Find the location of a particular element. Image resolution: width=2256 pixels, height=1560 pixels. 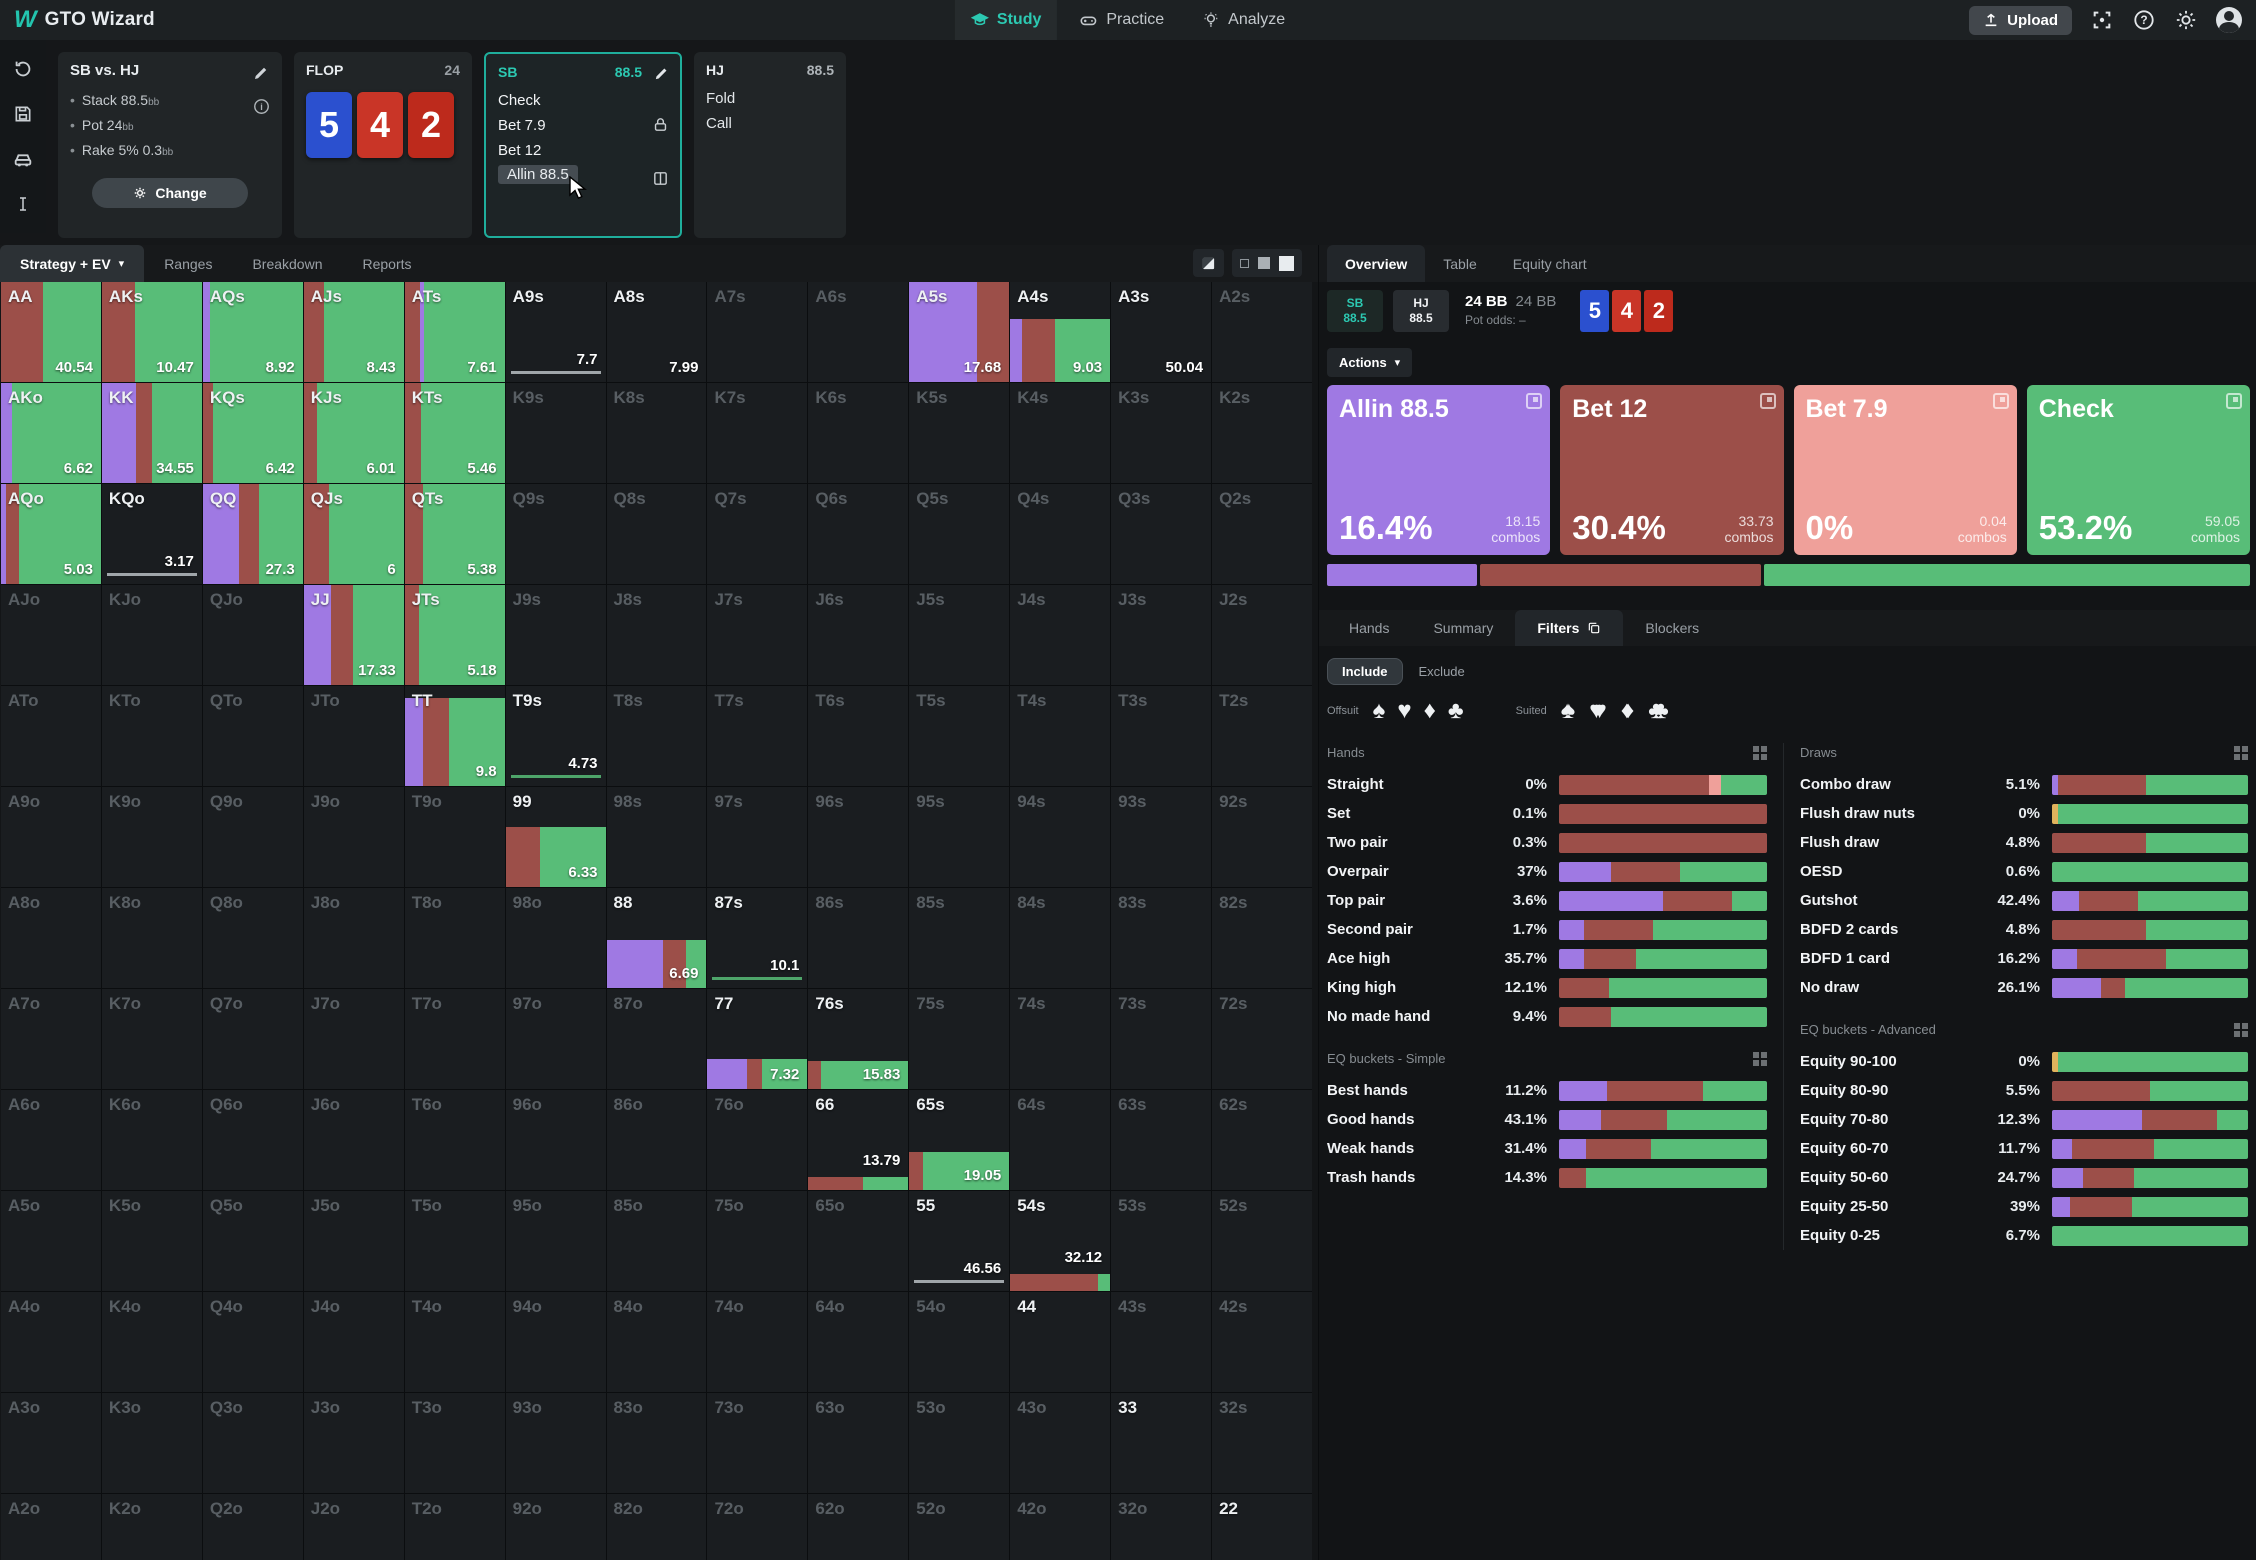

grid-size-medium-icon is located at coordinates (1264, 263).